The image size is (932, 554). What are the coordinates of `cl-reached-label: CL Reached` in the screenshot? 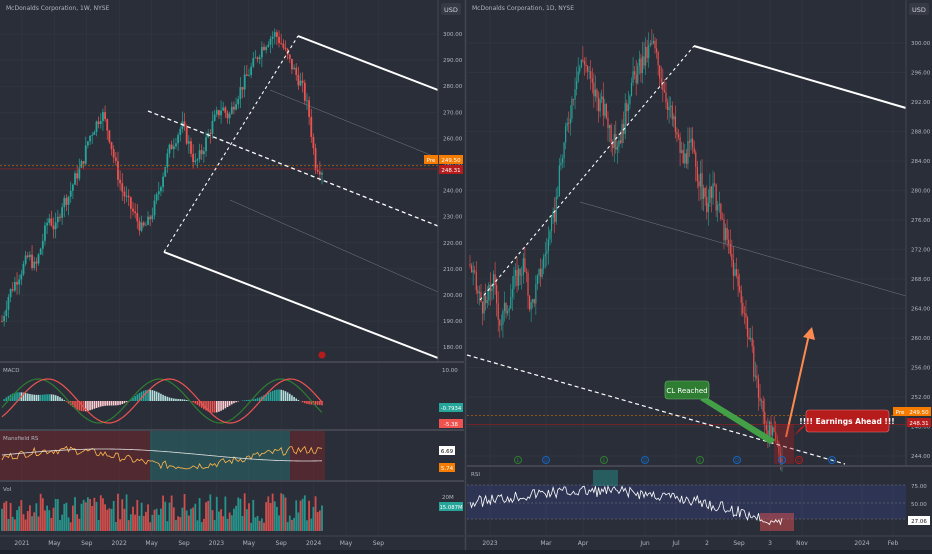 It's located at (686, 391).